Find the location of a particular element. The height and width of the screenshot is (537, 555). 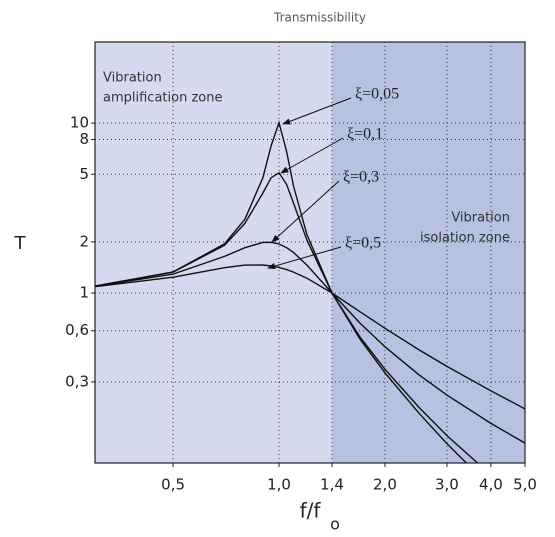

series-label: ξ=0,05 is located at coordinates (377, 94).